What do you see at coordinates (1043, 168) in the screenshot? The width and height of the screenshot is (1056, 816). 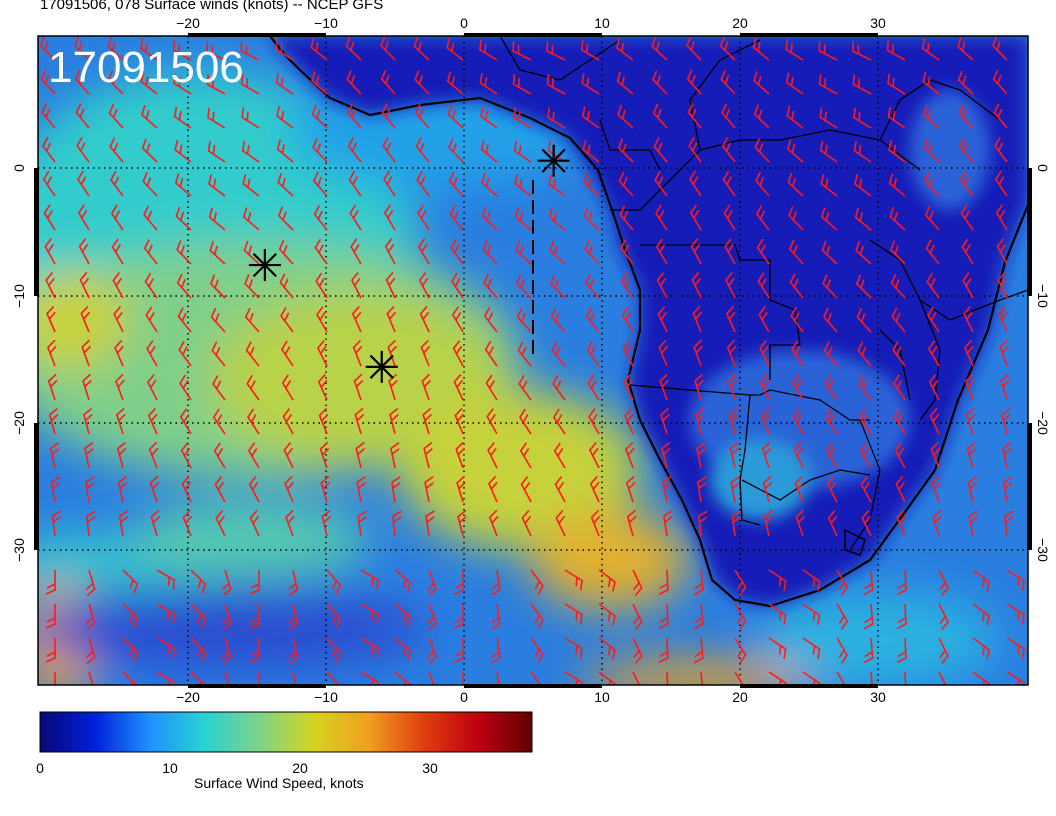 I see `lat-tick-label: 0` at bounding box center [1043, 168].